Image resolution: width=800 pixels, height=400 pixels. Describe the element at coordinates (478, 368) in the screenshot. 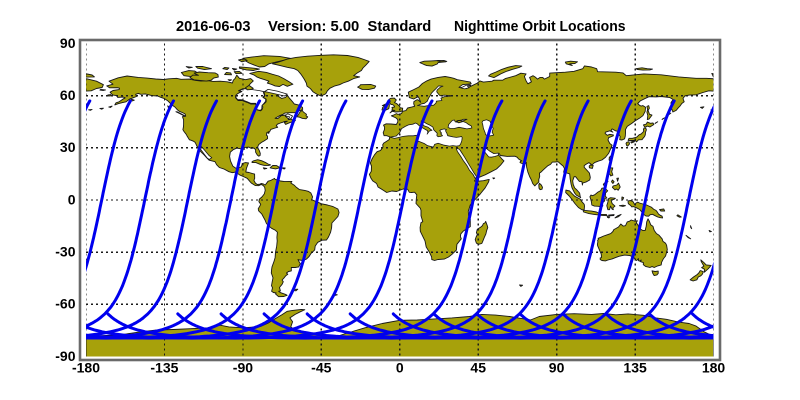

I see `svg-text: 45` at that location.